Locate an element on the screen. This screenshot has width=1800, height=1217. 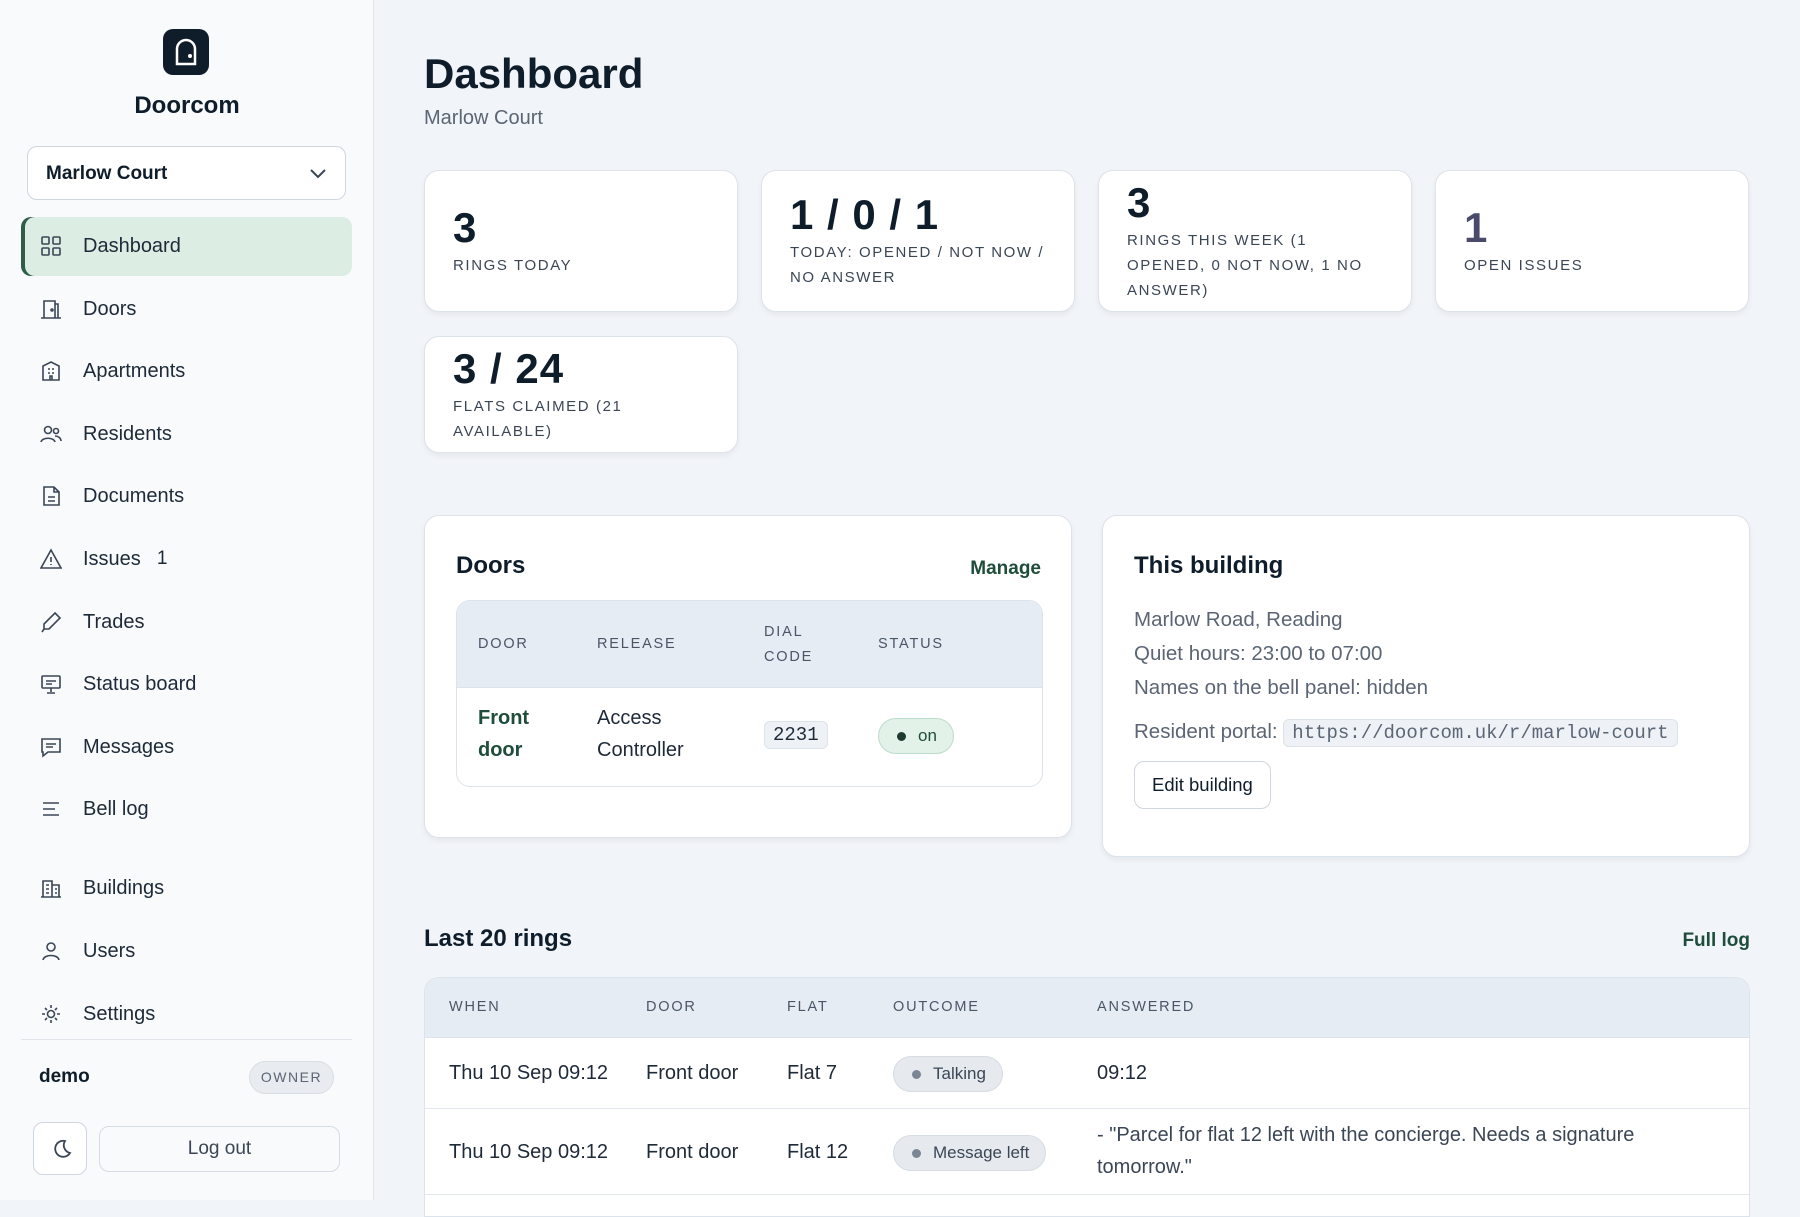
door-code: 2231 is located at coordinates (796, 735).